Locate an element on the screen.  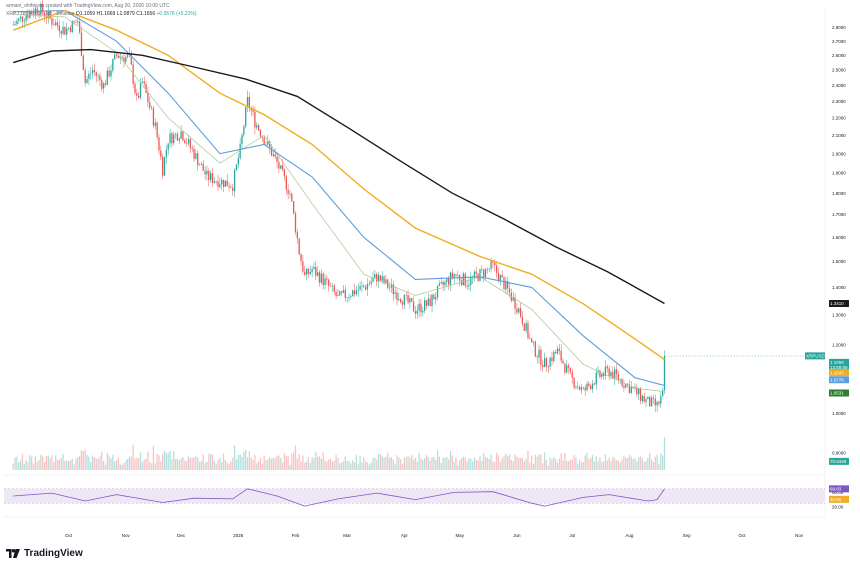
x-tick-label: Jun is located at coordinates (517, 535).